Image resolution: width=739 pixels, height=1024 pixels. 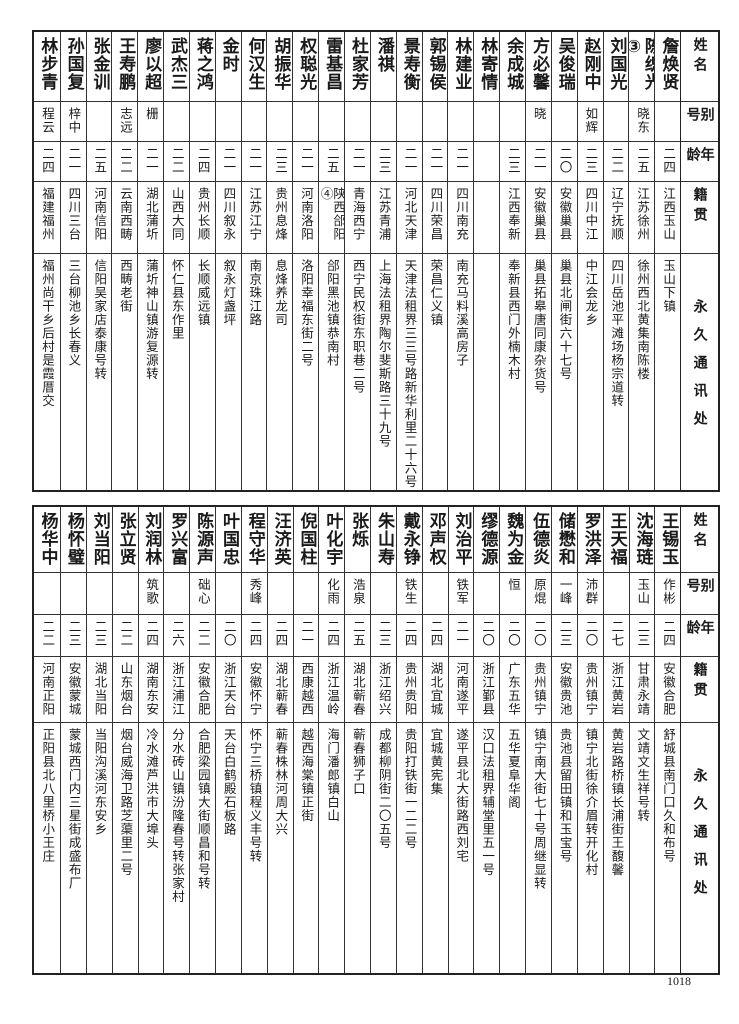 I want to click on cell-name: 叶国忠, so click(x=228, y=540).